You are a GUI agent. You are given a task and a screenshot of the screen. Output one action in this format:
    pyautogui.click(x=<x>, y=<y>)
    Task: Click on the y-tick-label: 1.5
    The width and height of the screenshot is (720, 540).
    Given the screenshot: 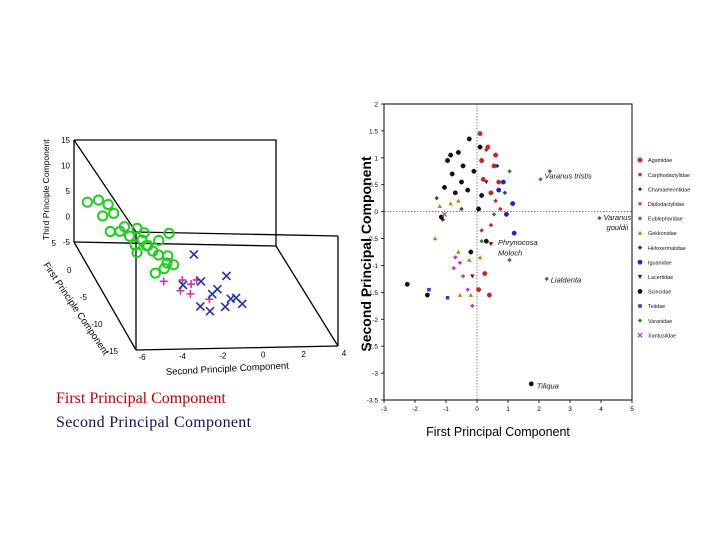 What is the action you would take?
    pyautogui.click(x=373, y=131)
    